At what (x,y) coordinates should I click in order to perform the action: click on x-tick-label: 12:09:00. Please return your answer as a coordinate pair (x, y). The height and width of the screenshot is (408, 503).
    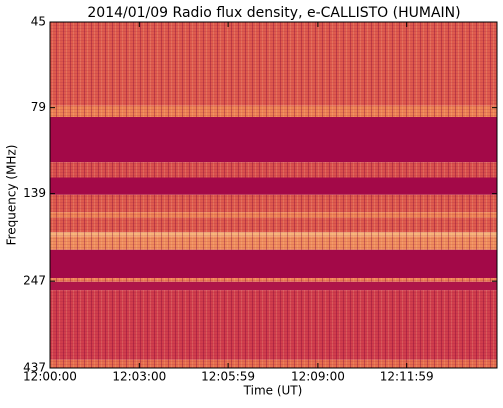
    Looking at the image, I should click on (318, 377).